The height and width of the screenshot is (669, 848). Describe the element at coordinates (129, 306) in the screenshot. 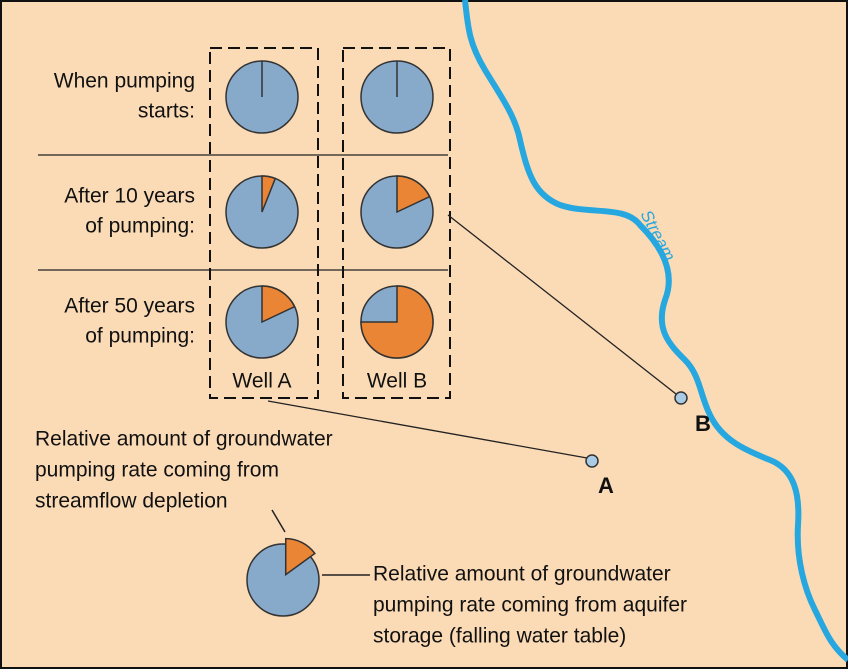

I see `row-label: After 50 years` at that location.